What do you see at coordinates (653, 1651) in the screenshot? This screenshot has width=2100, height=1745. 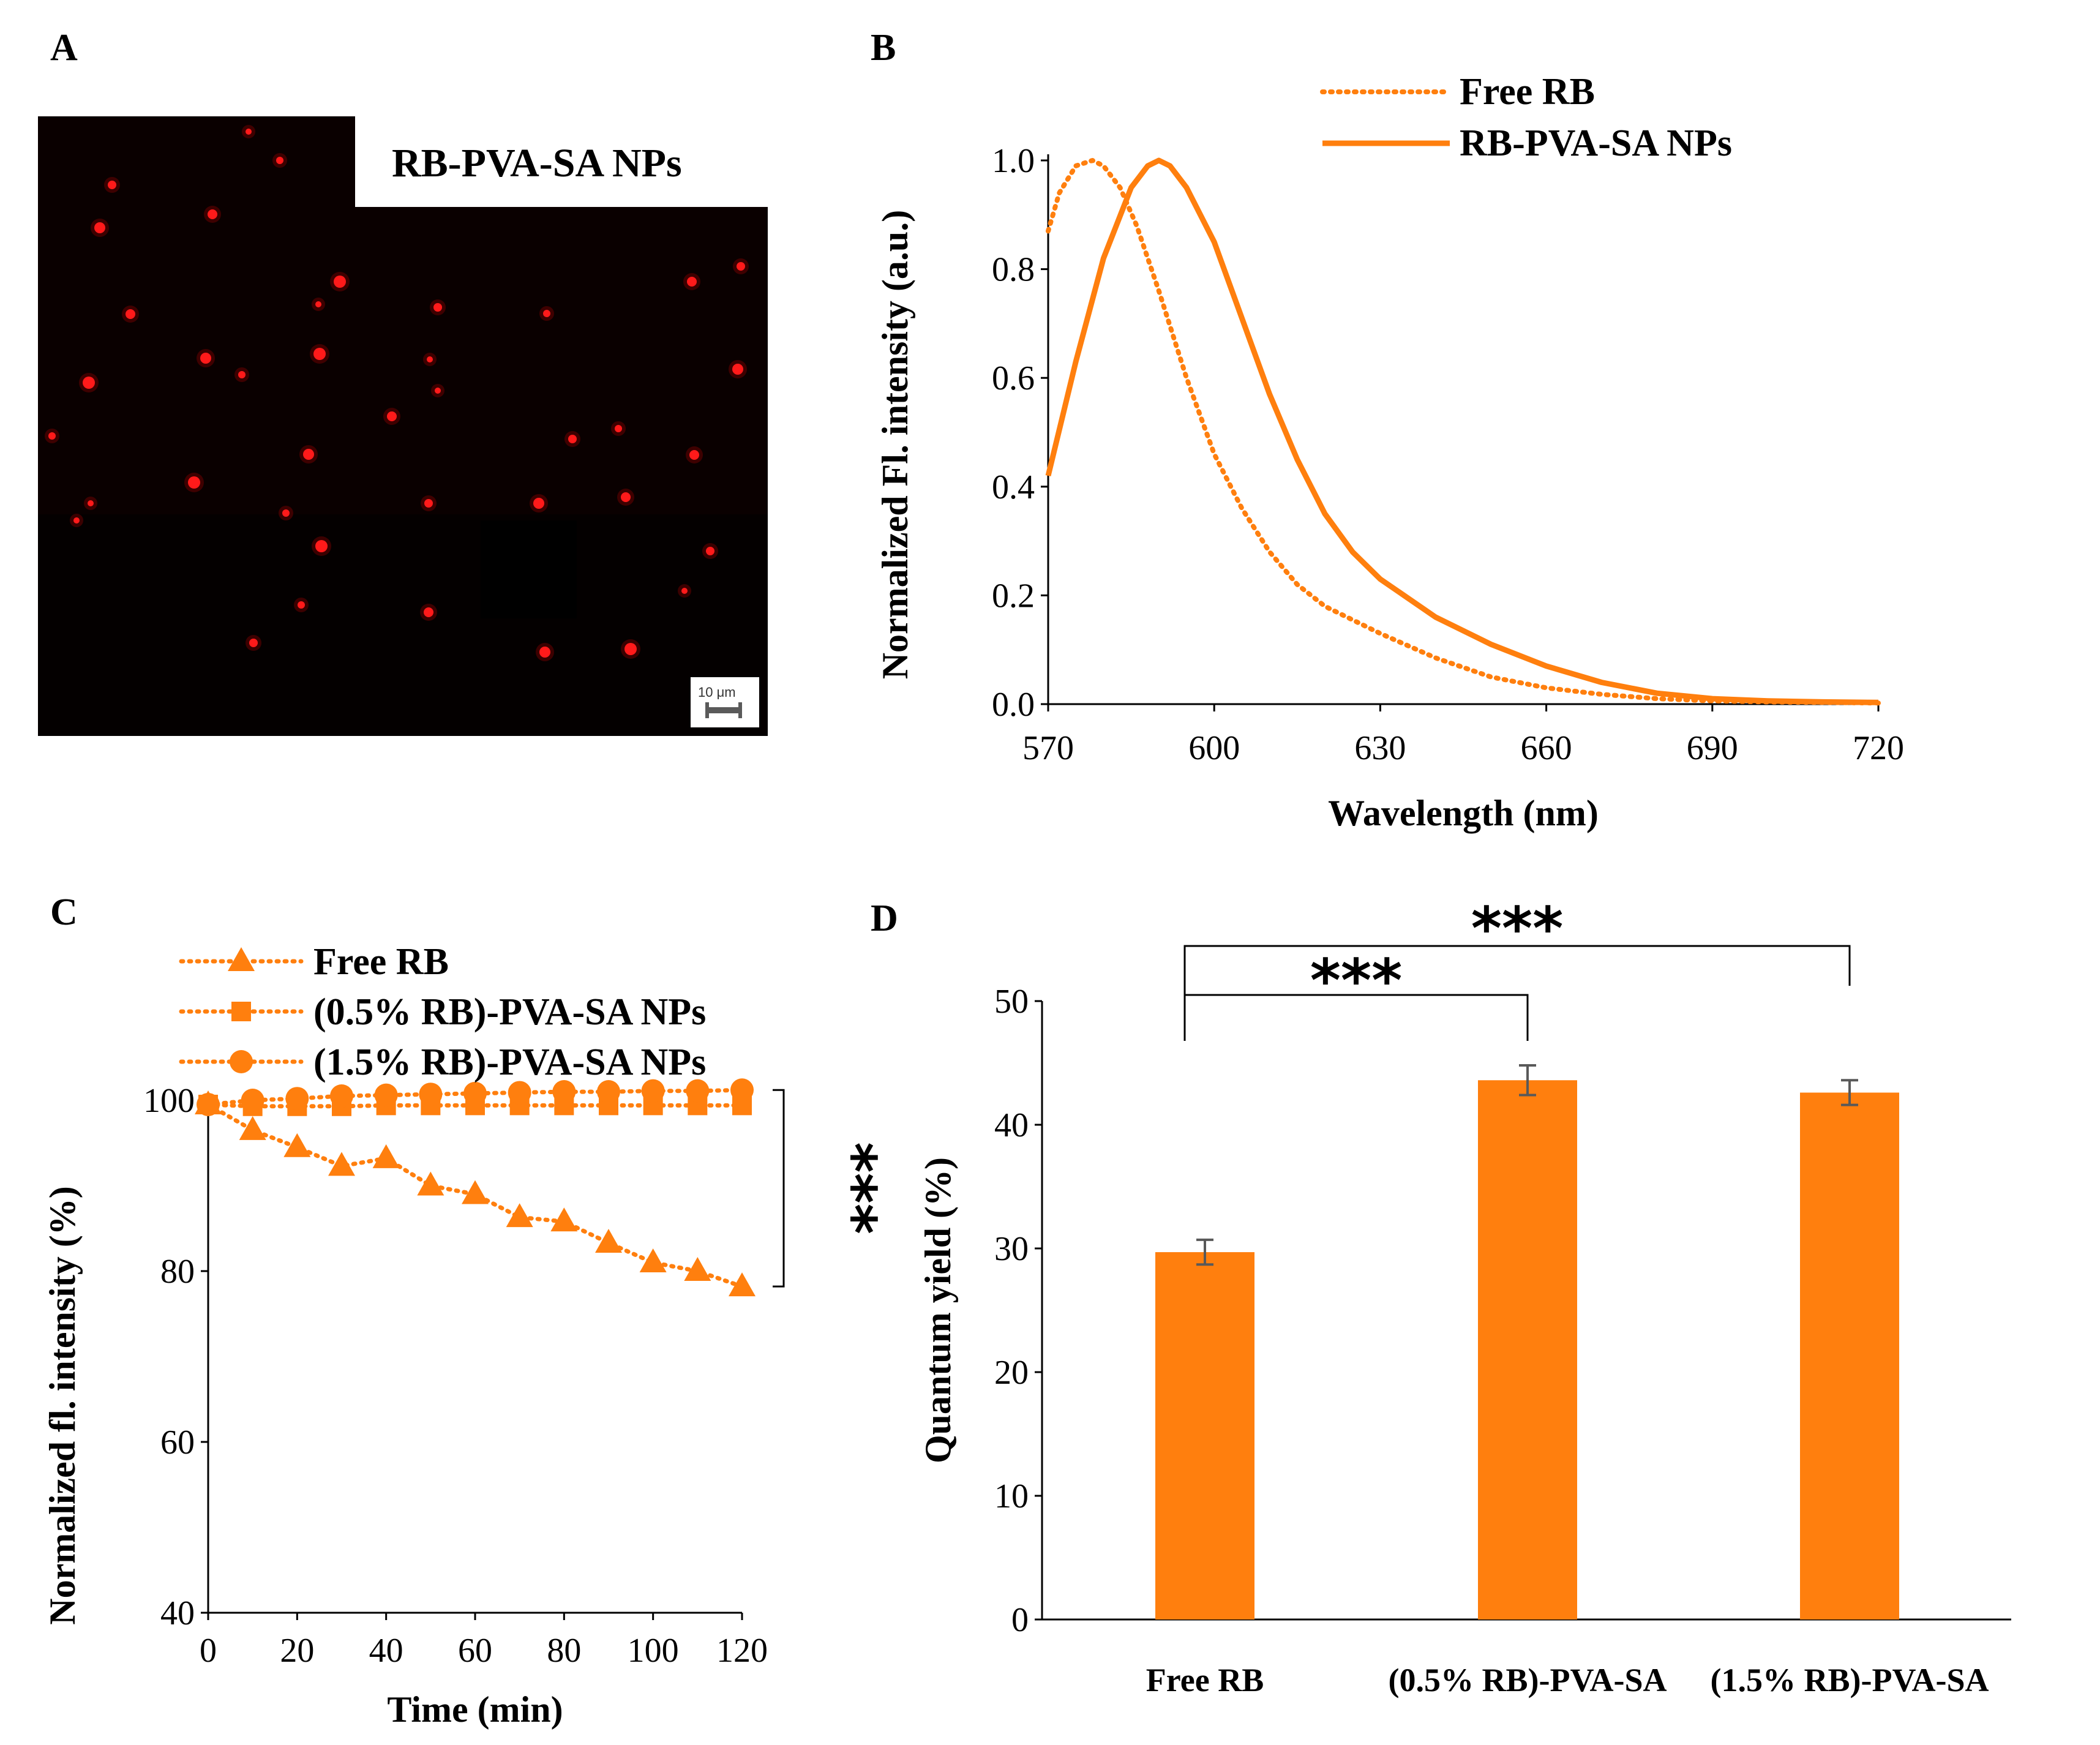 I see `x-tick-label: 100` at bounding box center [653, 1651].